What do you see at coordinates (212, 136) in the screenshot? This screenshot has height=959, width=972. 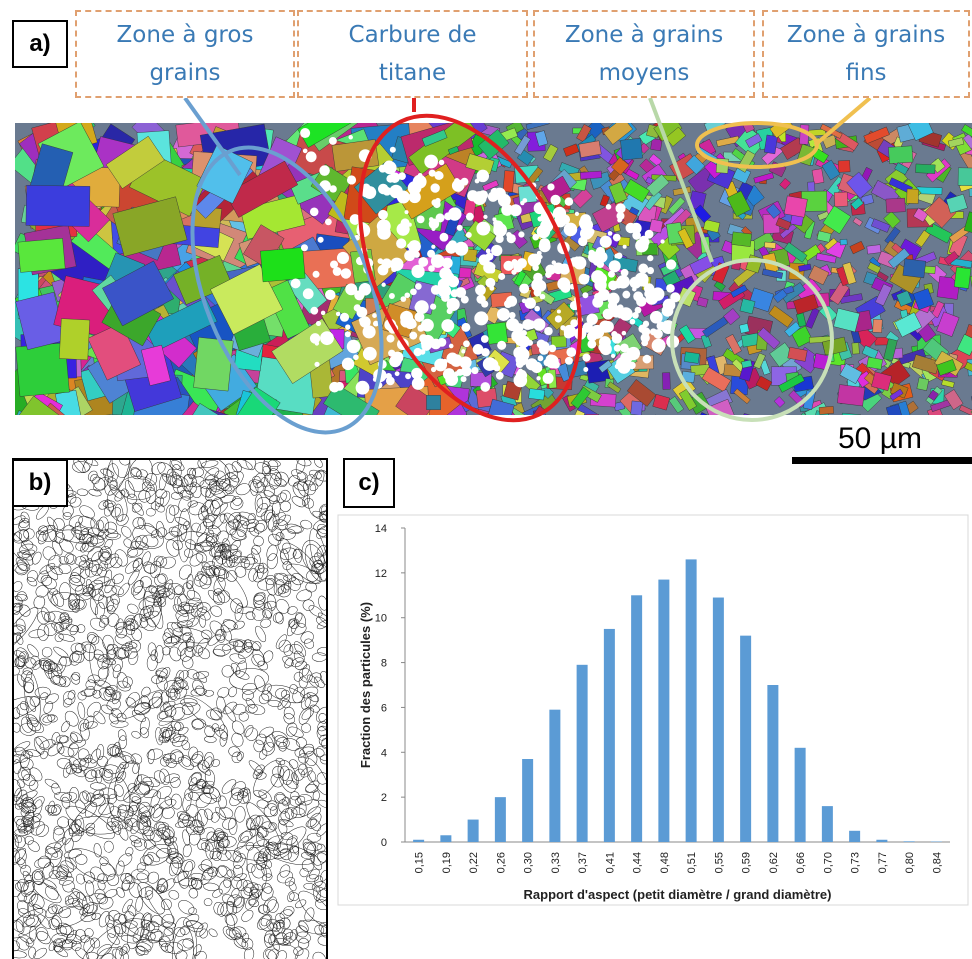 I see `connector` at bounding box center [212, 136].